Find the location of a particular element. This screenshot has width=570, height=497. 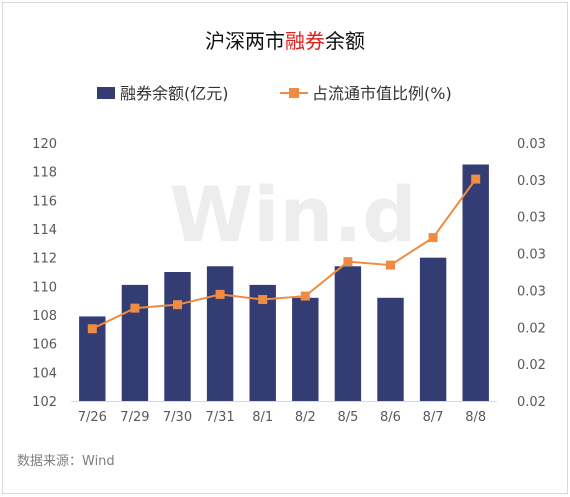

x-tick-label: 8/8 is located at coordinates (475, 417).